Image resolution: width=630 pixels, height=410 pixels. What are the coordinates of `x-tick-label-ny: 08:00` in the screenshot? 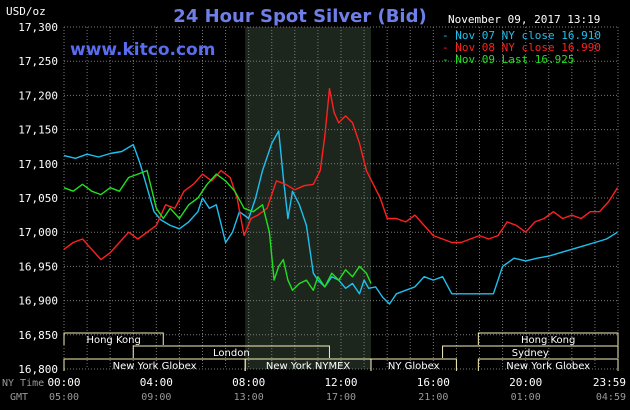 It's located at (248, 382).